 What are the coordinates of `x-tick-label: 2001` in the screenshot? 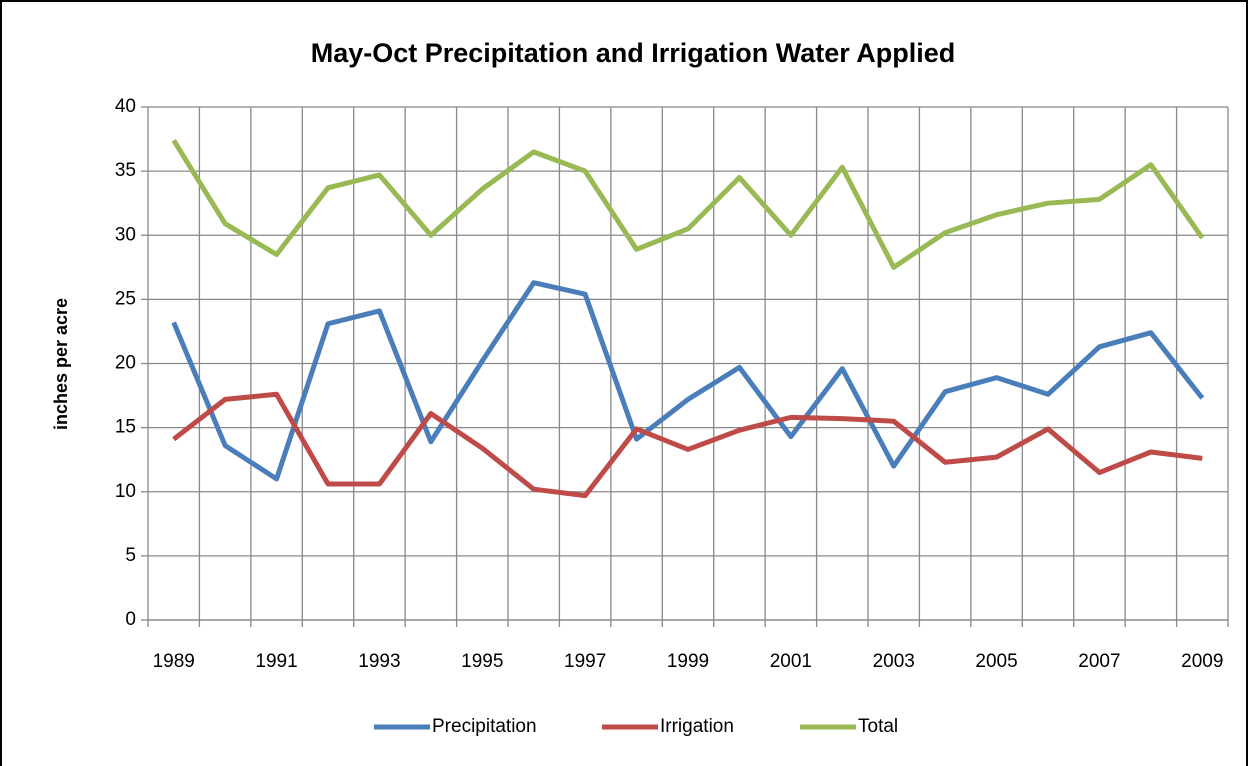 It's located at (791, 661).